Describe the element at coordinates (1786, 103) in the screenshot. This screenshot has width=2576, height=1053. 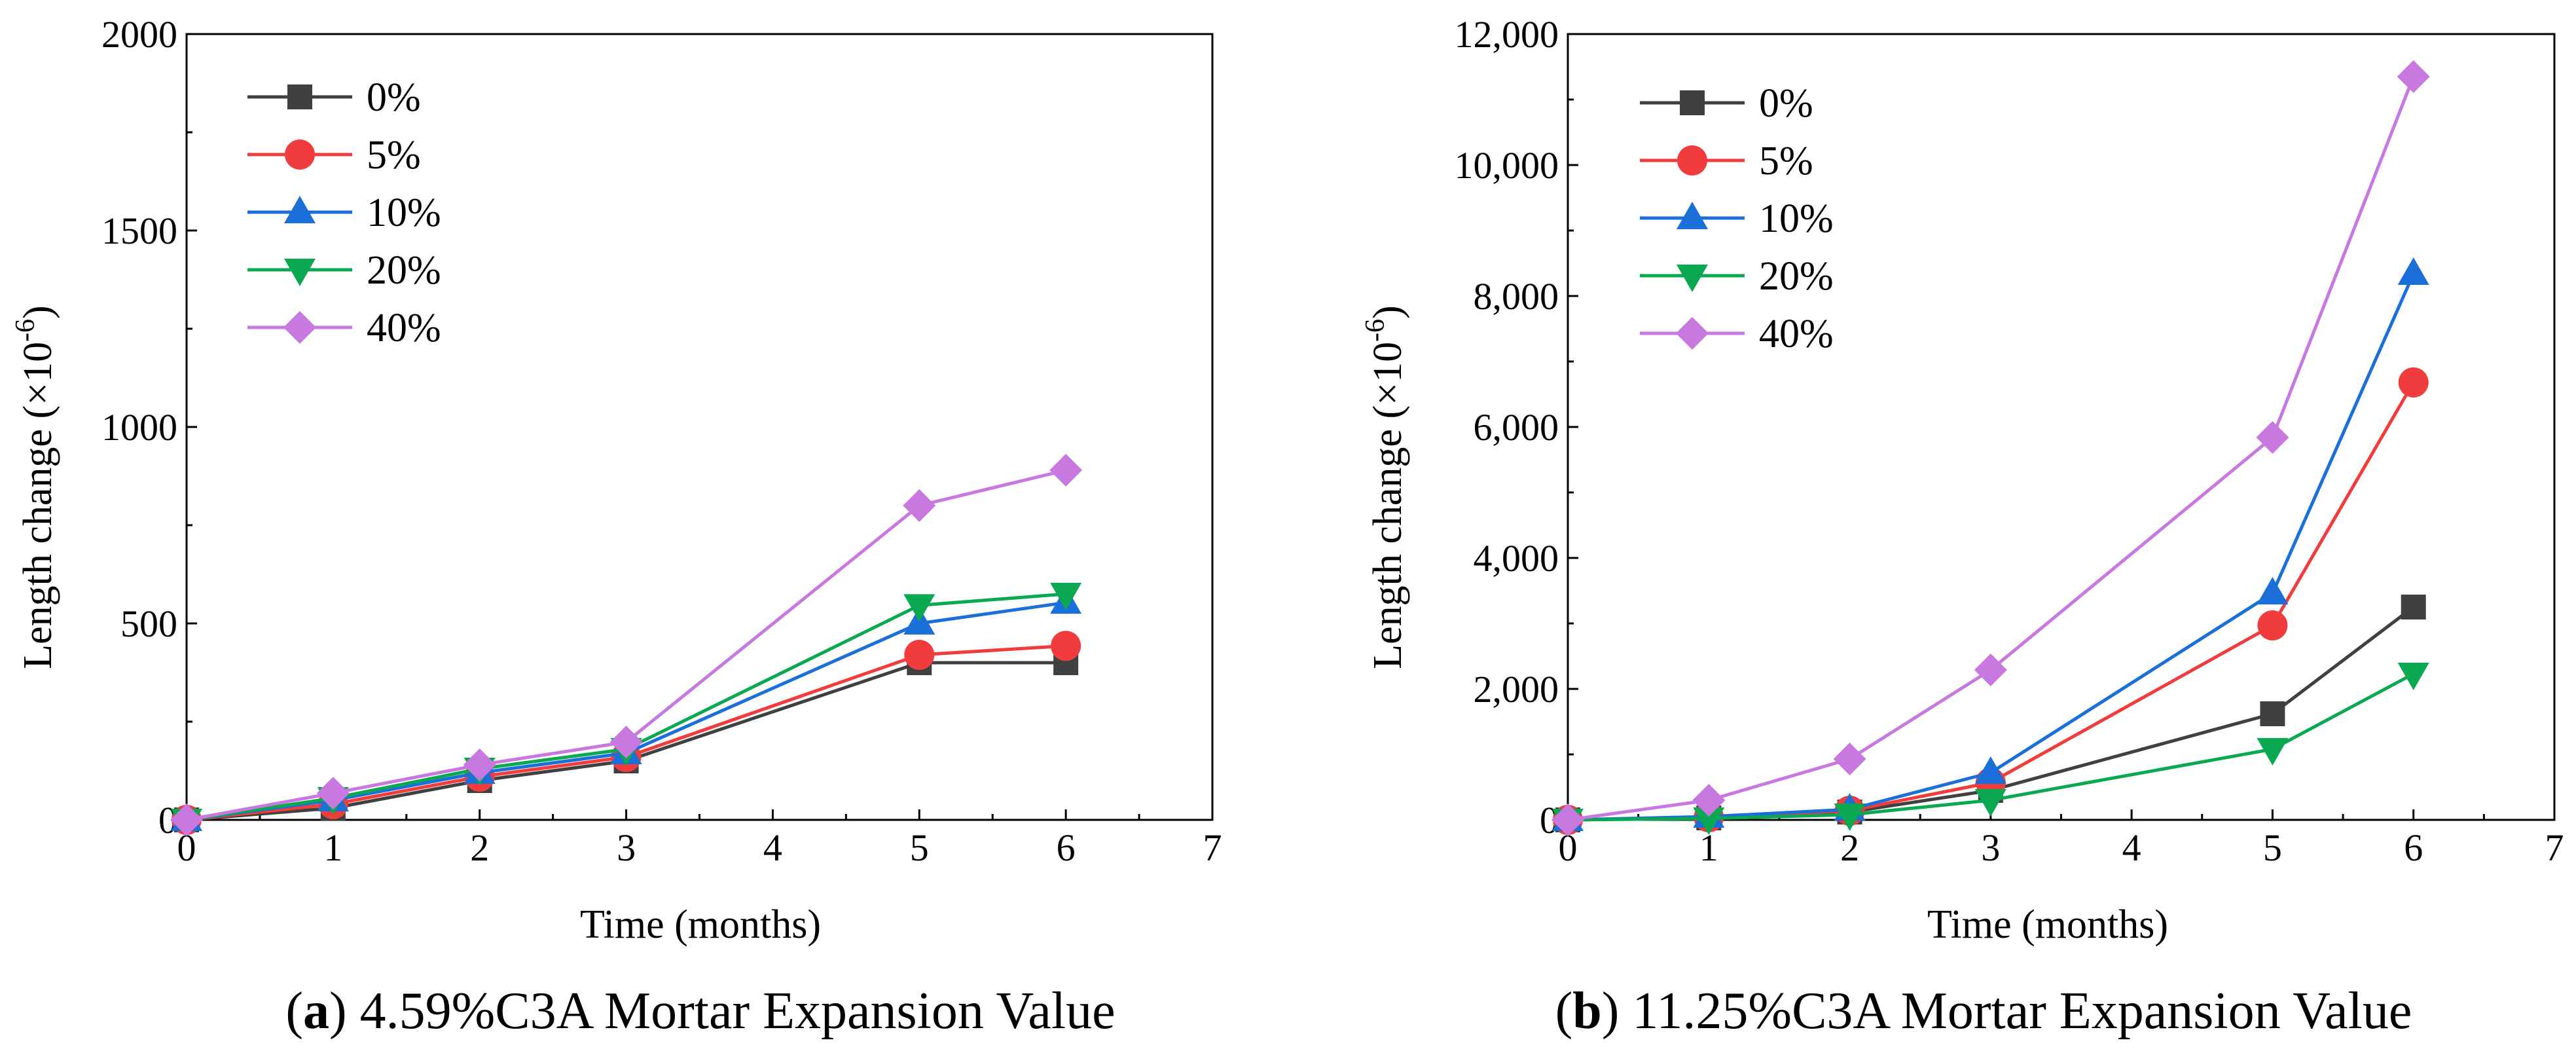
I see `legend-label-b: 0%` at that location.